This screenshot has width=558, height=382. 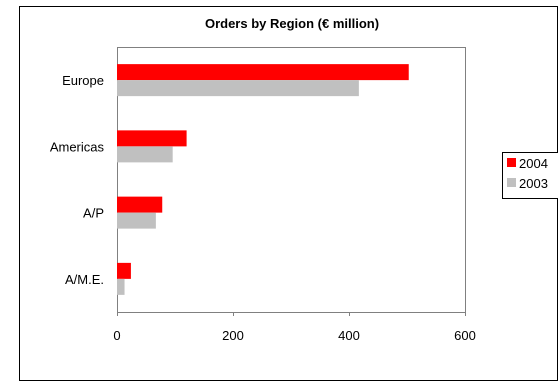 What do you see at coordinates (238, 88) in the screenshot?
I see `bar-2003-europe` at bounding box center [238, 88].